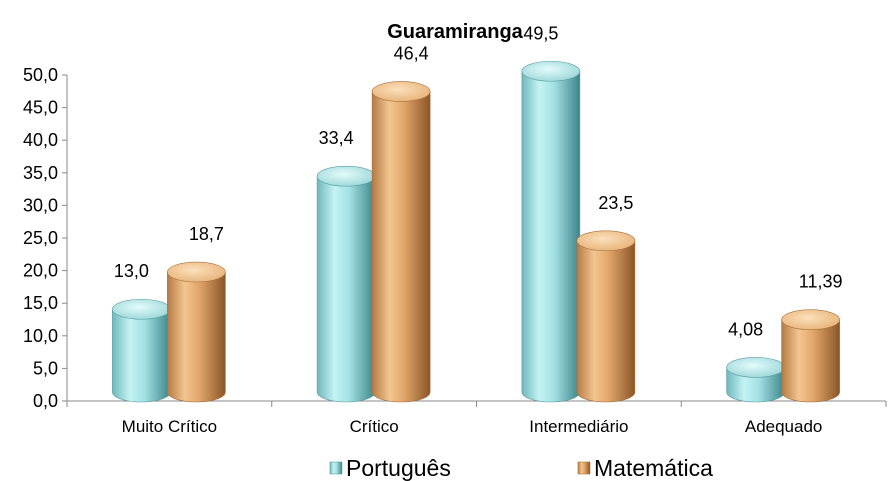 This screenshot has height=481, width=894. What do you see at coordinates (521, 468) in the screenshot?
I see `legend: Português Matemática` at bounding box center [521, 468].